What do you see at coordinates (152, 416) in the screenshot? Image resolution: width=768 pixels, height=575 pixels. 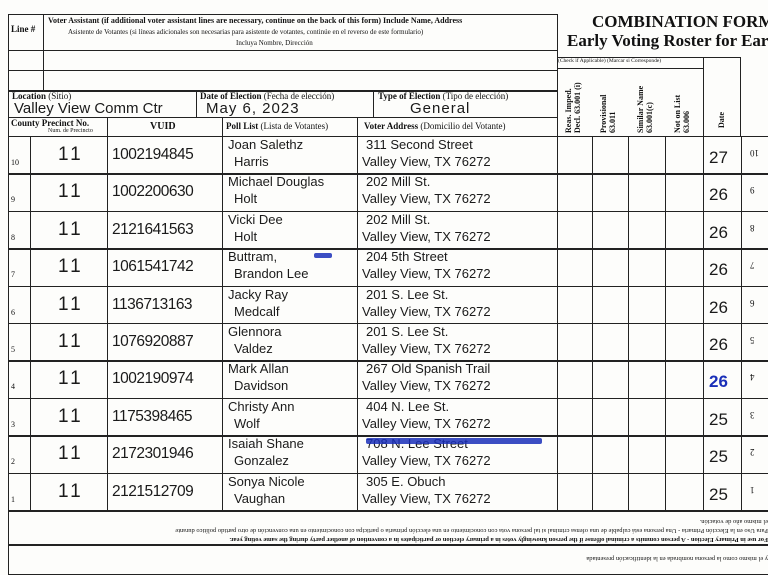 I see `vuid: 1175398465` at bounding box center [152, 416].